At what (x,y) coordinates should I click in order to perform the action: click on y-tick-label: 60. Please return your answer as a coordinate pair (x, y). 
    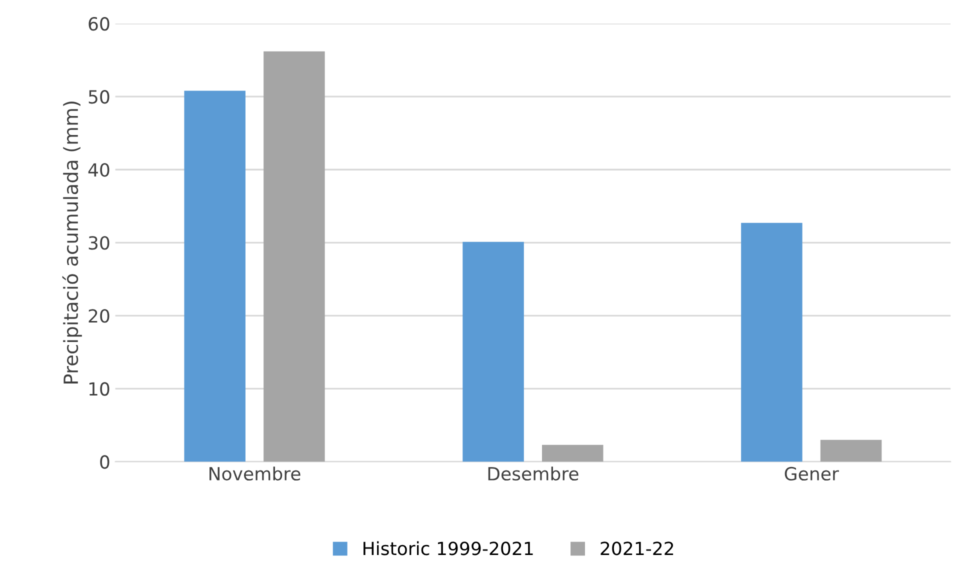
    Looking at the image, I should click on (99, 24).